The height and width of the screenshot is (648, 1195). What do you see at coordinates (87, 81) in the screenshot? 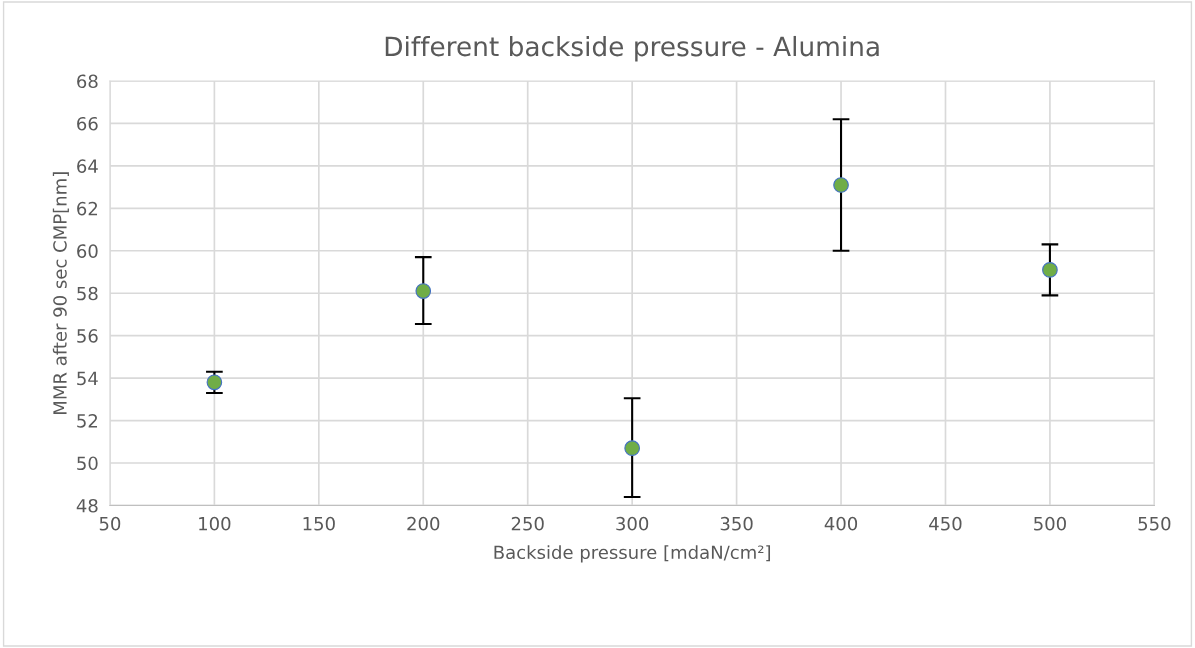
I see `y-tick-label: 68` at bounding box center [87, 81].